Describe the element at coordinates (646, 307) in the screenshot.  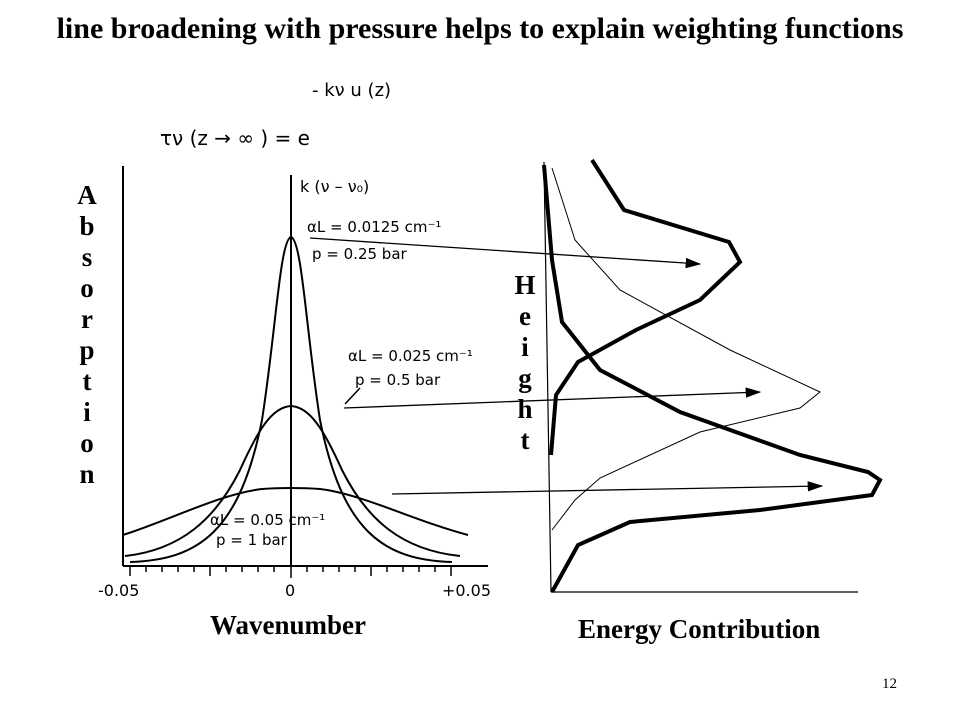
I see `weighting-curve-top` at that location.